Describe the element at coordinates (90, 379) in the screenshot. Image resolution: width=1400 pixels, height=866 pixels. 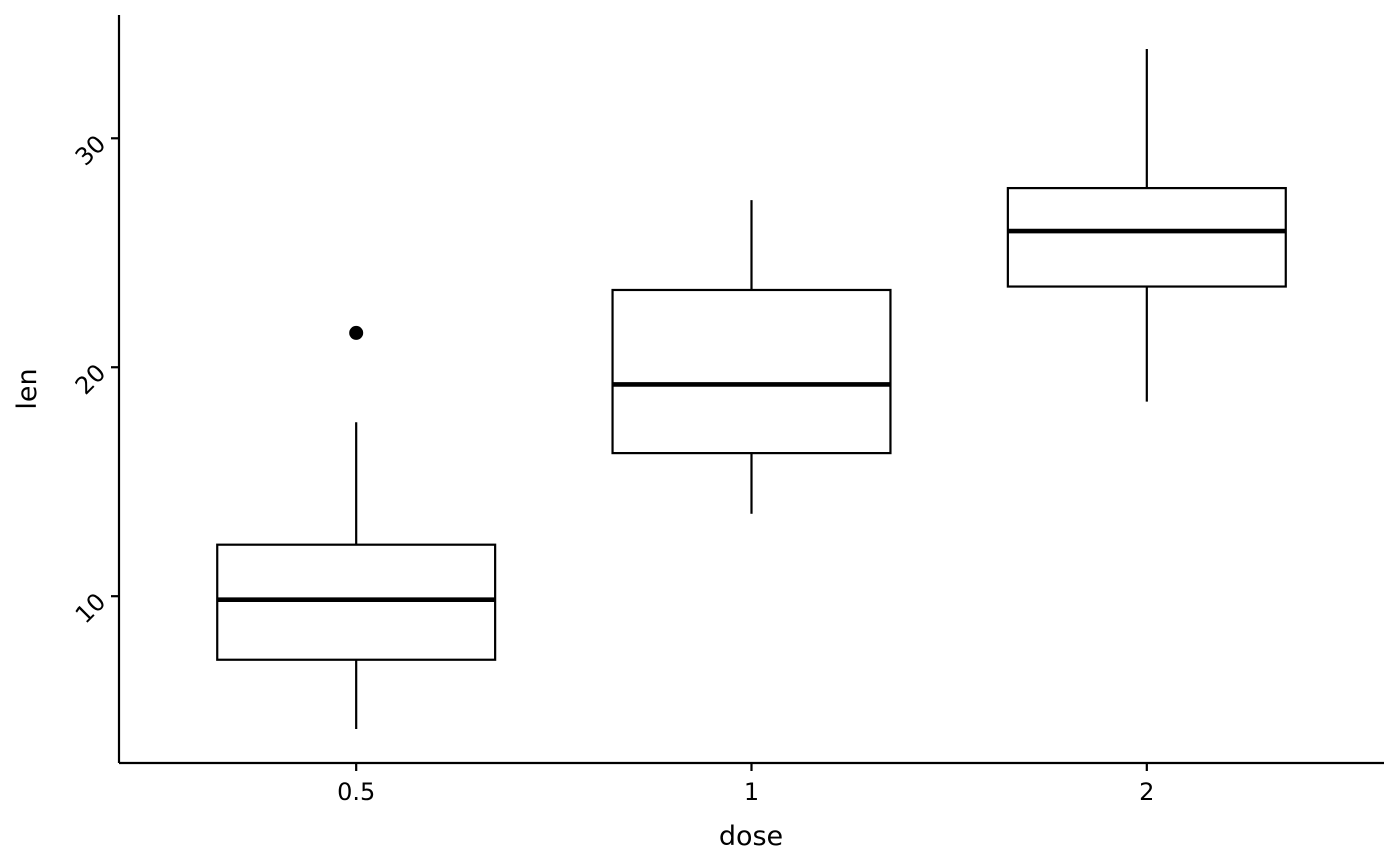
I see `y-tick-label: 20` at that location.